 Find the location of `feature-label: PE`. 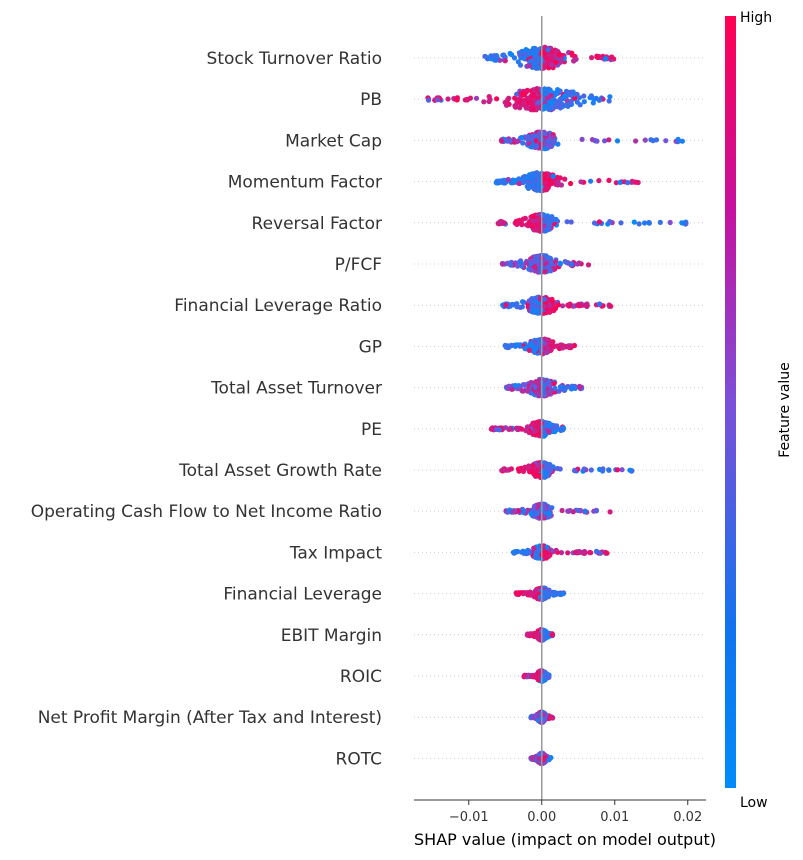

feature-label: PE is located at coordinates (371, 430).